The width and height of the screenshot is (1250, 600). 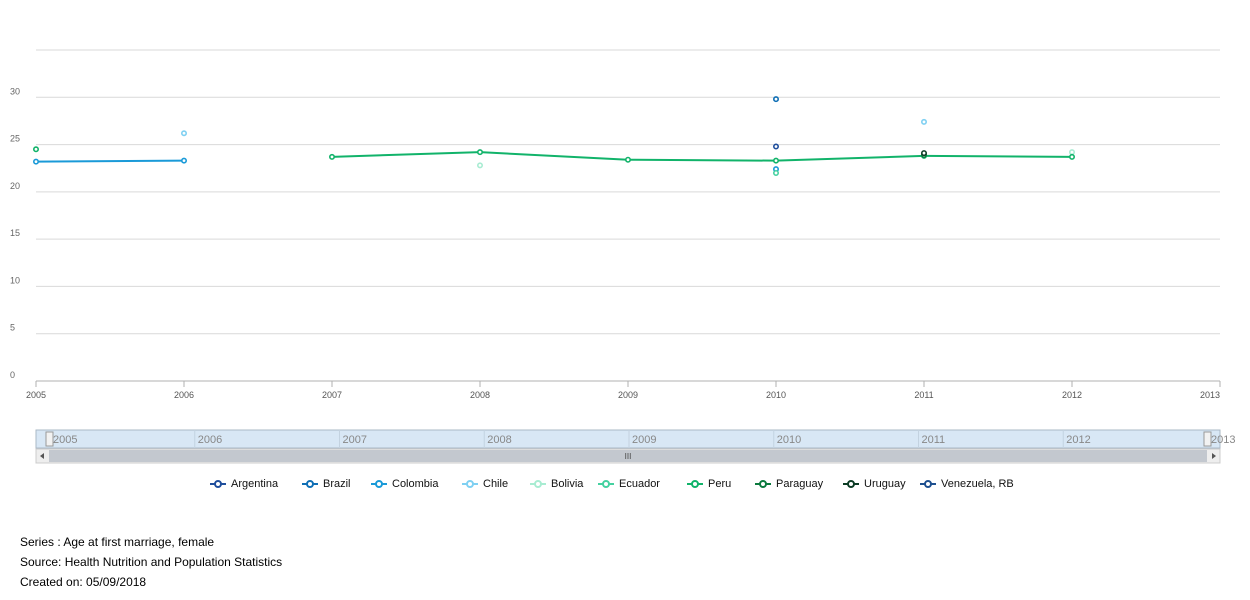 I want to click on navigator-label: 2009, so click(x=644, y=440).